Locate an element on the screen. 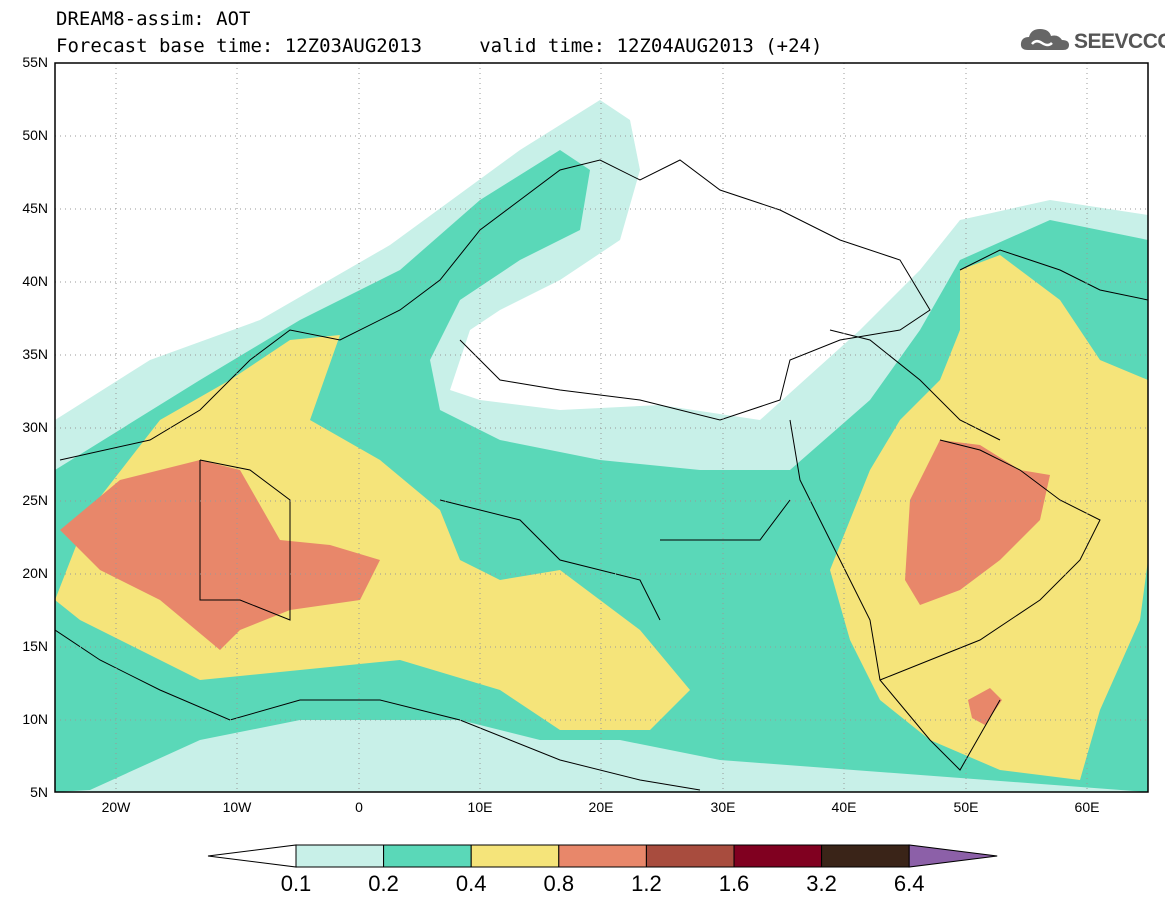  lat-tick-45n: 45N is located at coordinates (35, 208).